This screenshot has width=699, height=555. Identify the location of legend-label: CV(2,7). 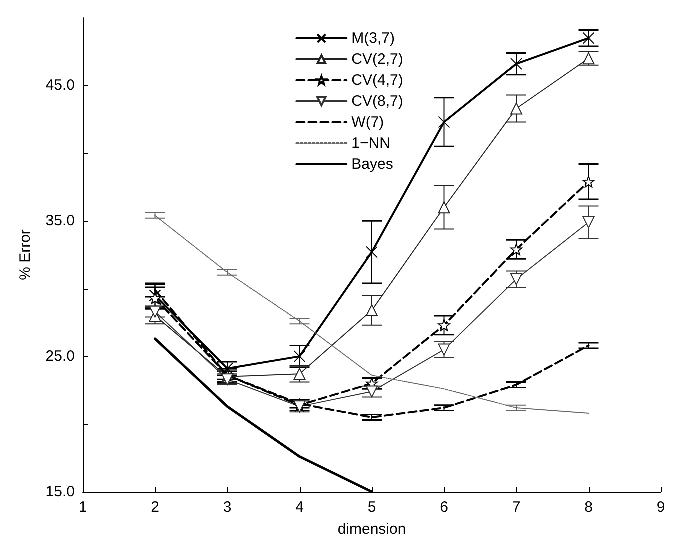
(378, 59).